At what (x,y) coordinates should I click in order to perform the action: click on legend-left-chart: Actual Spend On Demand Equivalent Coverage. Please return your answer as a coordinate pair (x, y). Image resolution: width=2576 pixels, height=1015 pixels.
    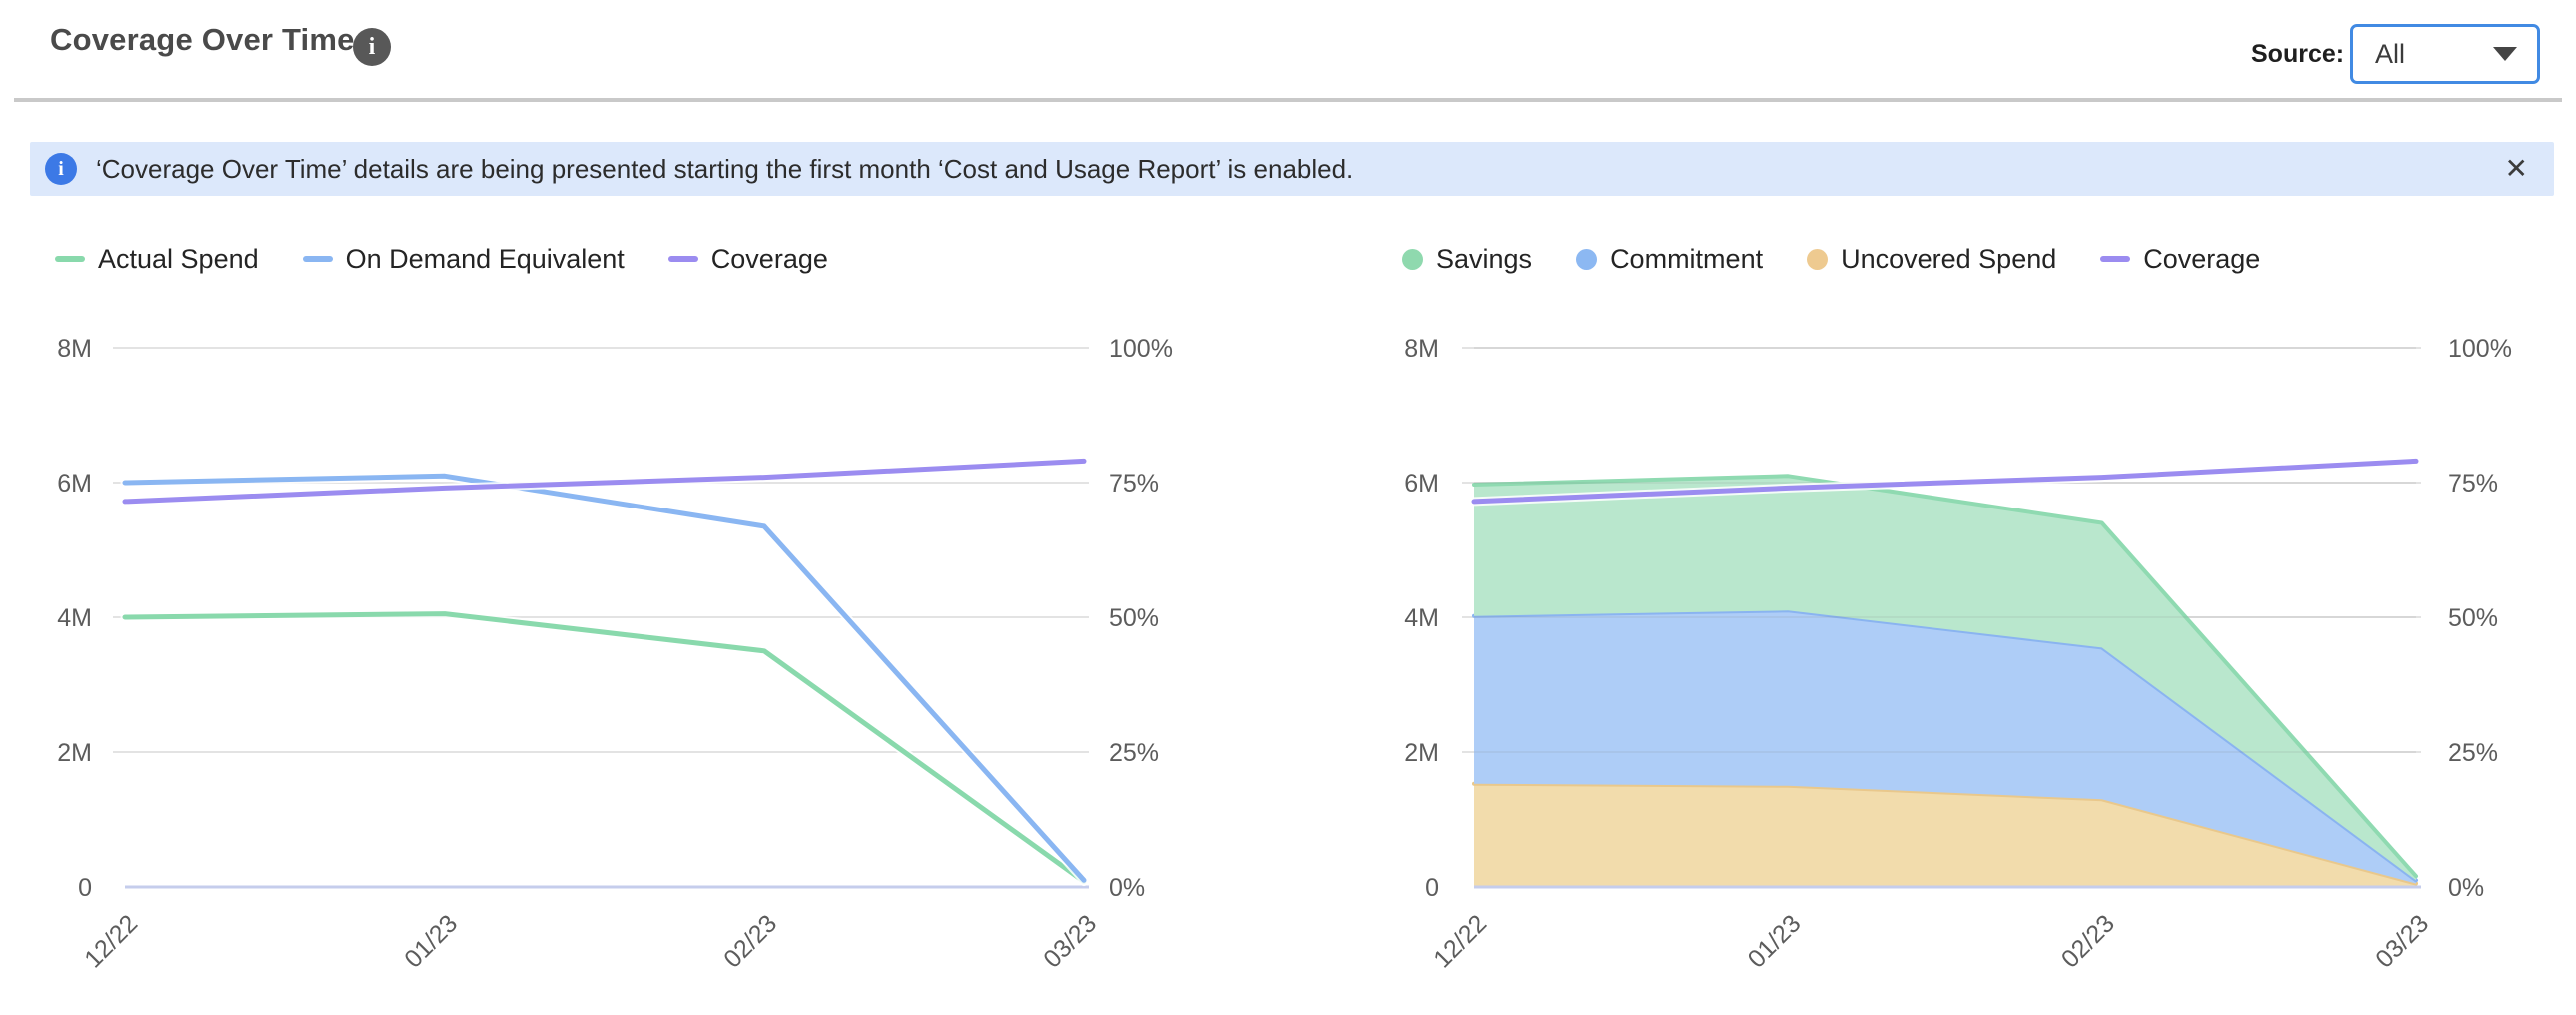
    Looking at the image, I should click on (441, 259).